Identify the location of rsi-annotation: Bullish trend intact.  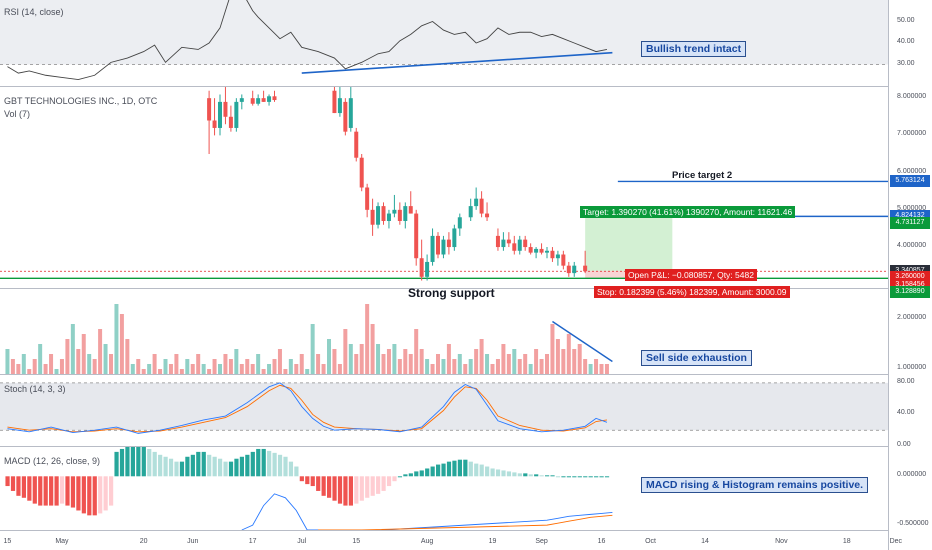
(694, 49).